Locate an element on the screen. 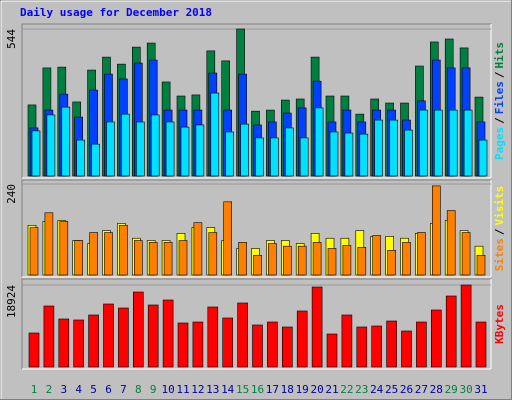  x-tick-label: 16 is located at coordinates (257, 389).